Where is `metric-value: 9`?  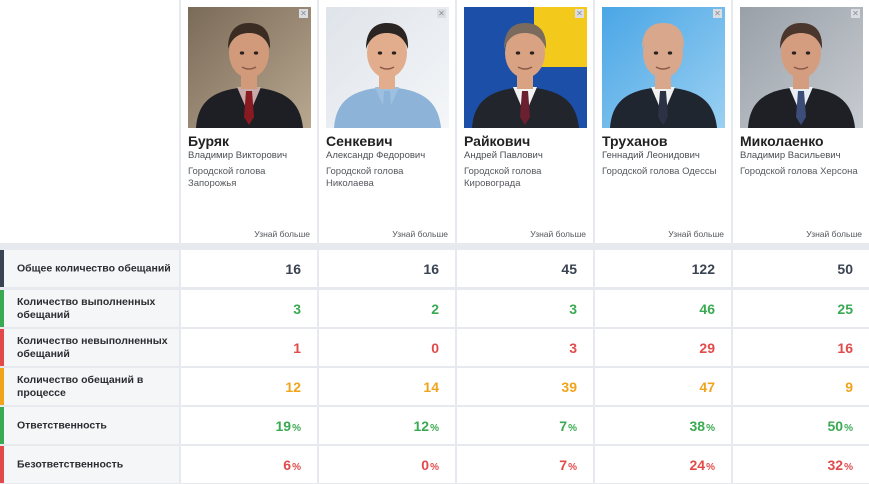
metric-value: 9 is located at coordinates (849, 387).